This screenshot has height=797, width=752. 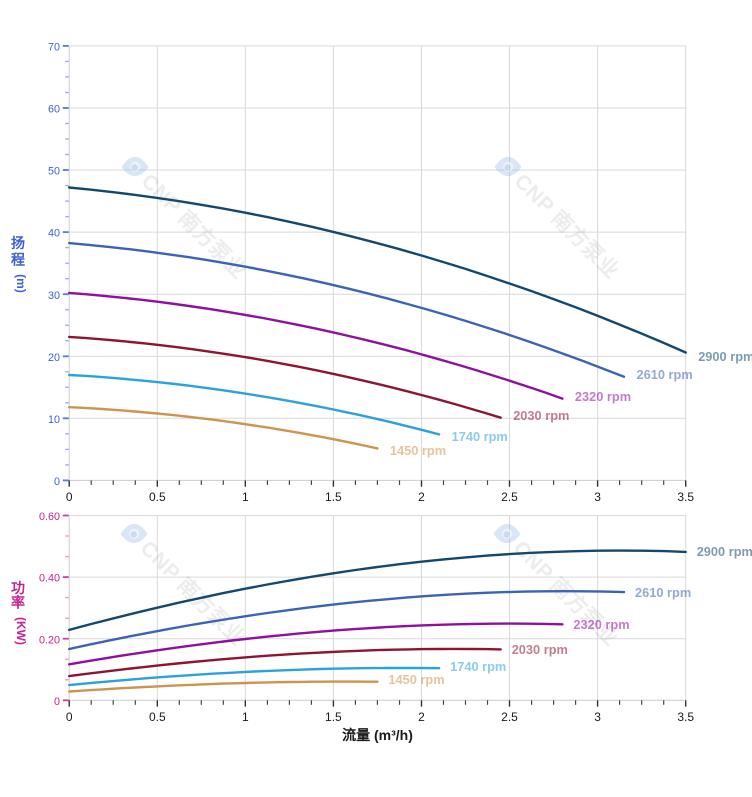 I want to click on svg-text: 70, so click(x=54, y=48).